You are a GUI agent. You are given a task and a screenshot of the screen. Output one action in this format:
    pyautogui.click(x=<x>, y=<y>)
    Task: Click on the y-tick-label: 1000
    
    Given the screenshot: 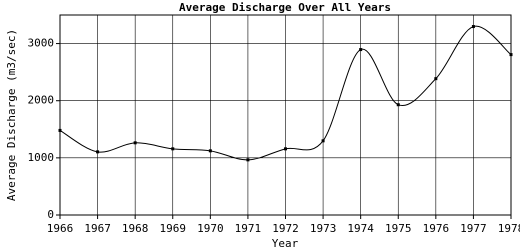 What is the action you would take?
    pyautogui.click(x=41, y=157)
    